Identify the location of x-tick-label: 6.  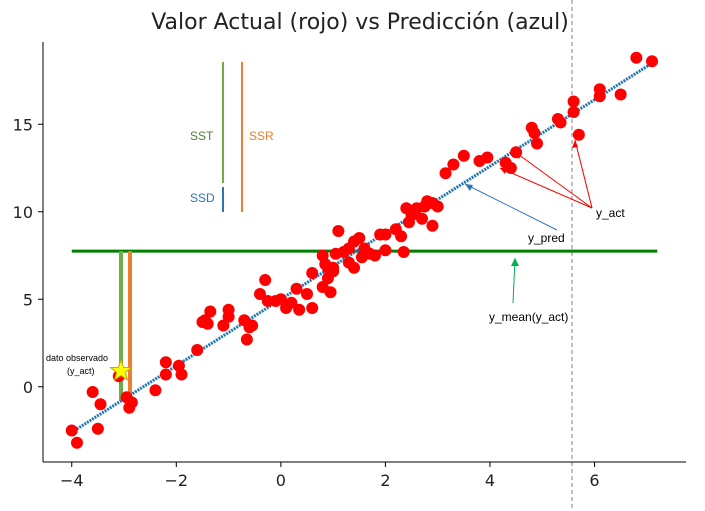
(594, 480).